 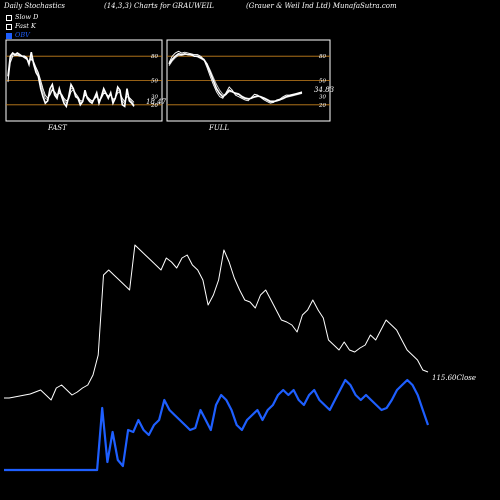 What do you see at coordinates (324, 90) in the screenshot?
I see `full-last-value: 34.83` at bounding box center [324, 90].